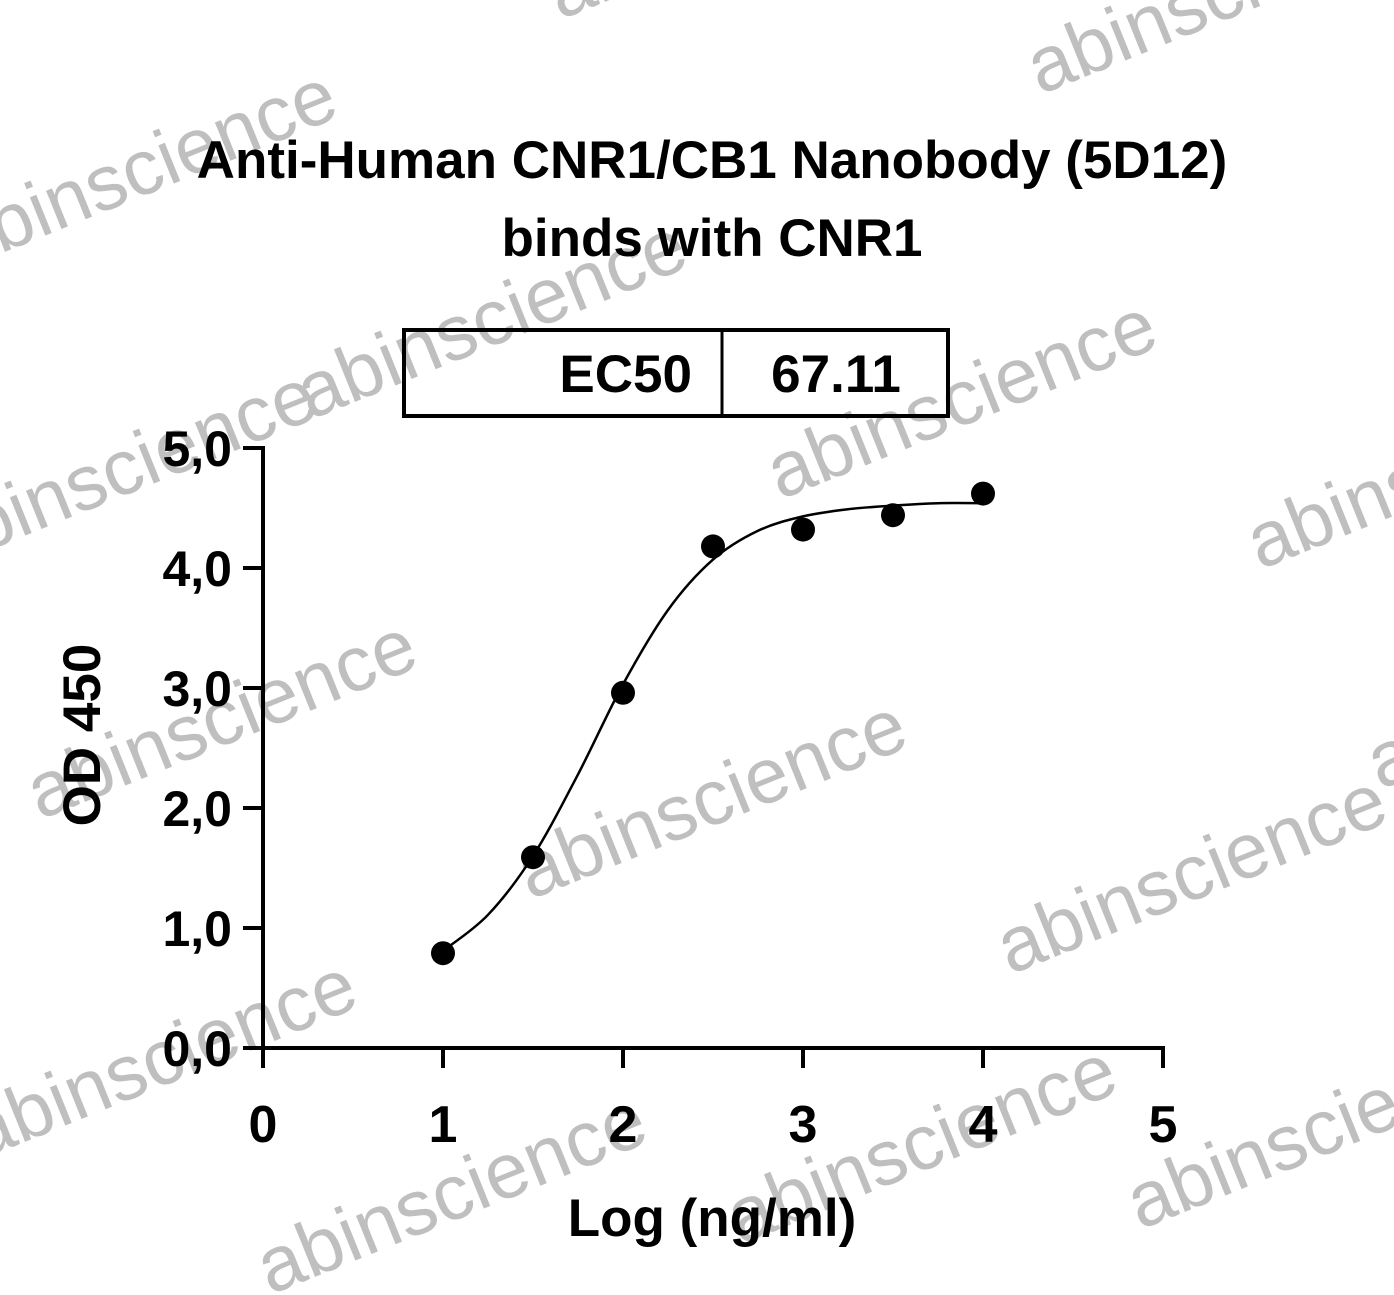  What do you see at coordinates (263, 1125) in the screenshot?
I see `x-tick-label: 0` at bounding box center [263, 1125].